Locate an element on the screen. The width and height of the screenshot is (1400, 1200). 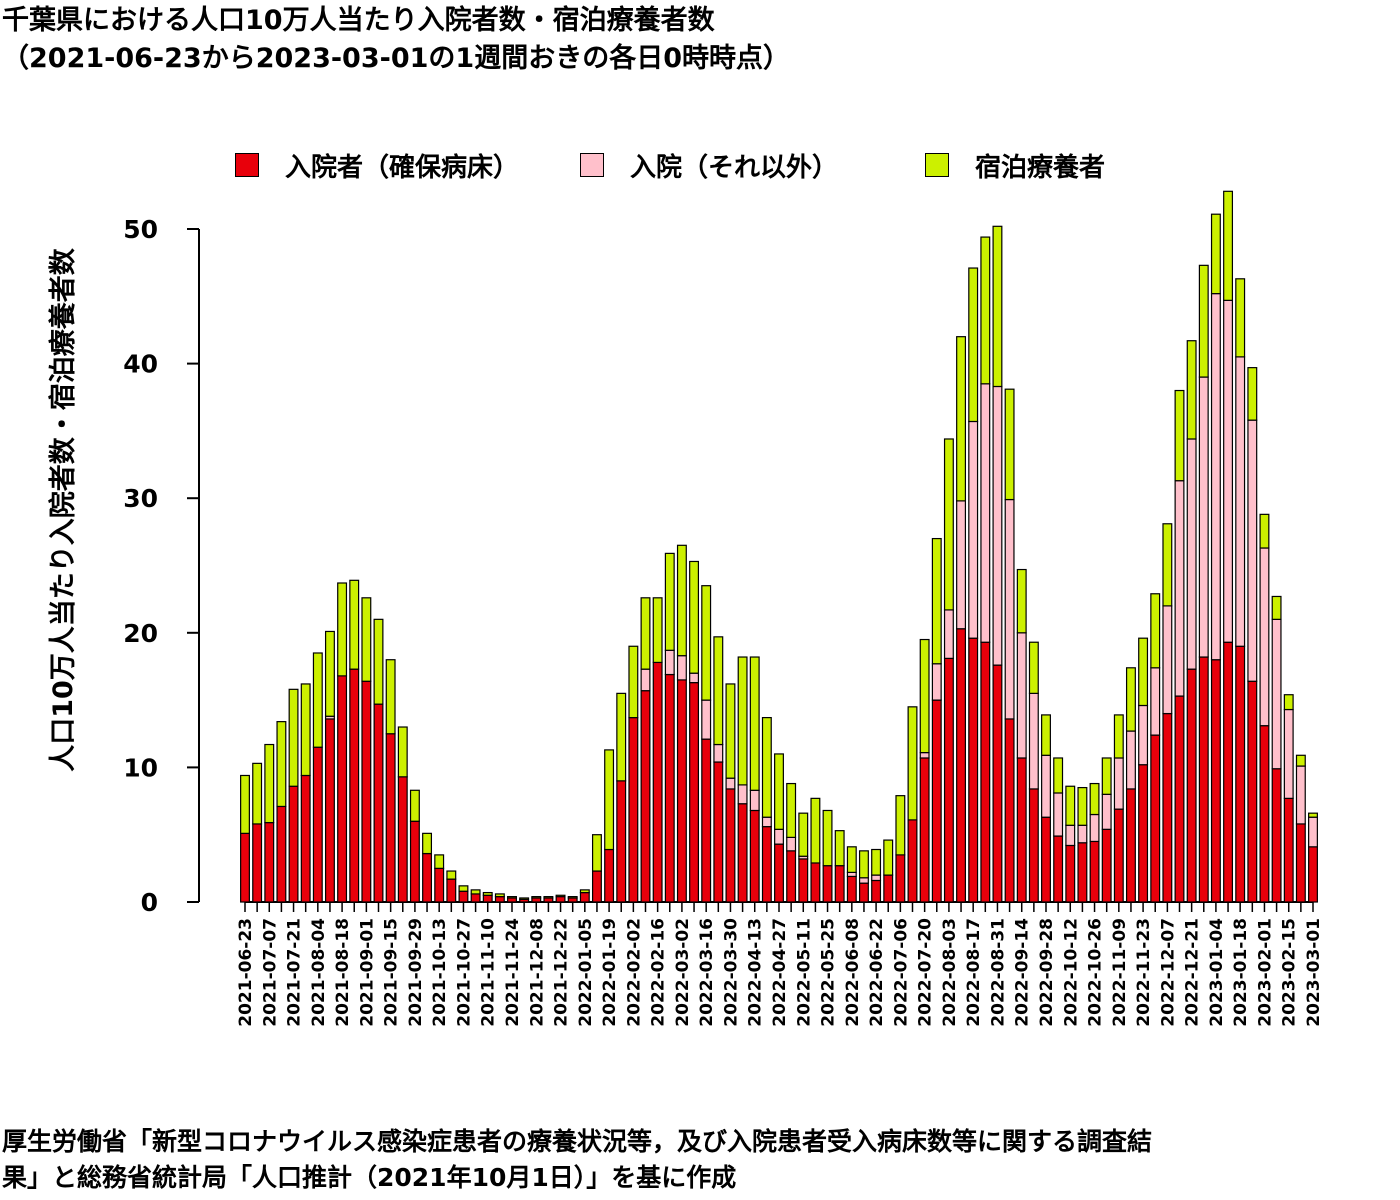
legend-swatch-hotel is located at coordinates (937, 165).